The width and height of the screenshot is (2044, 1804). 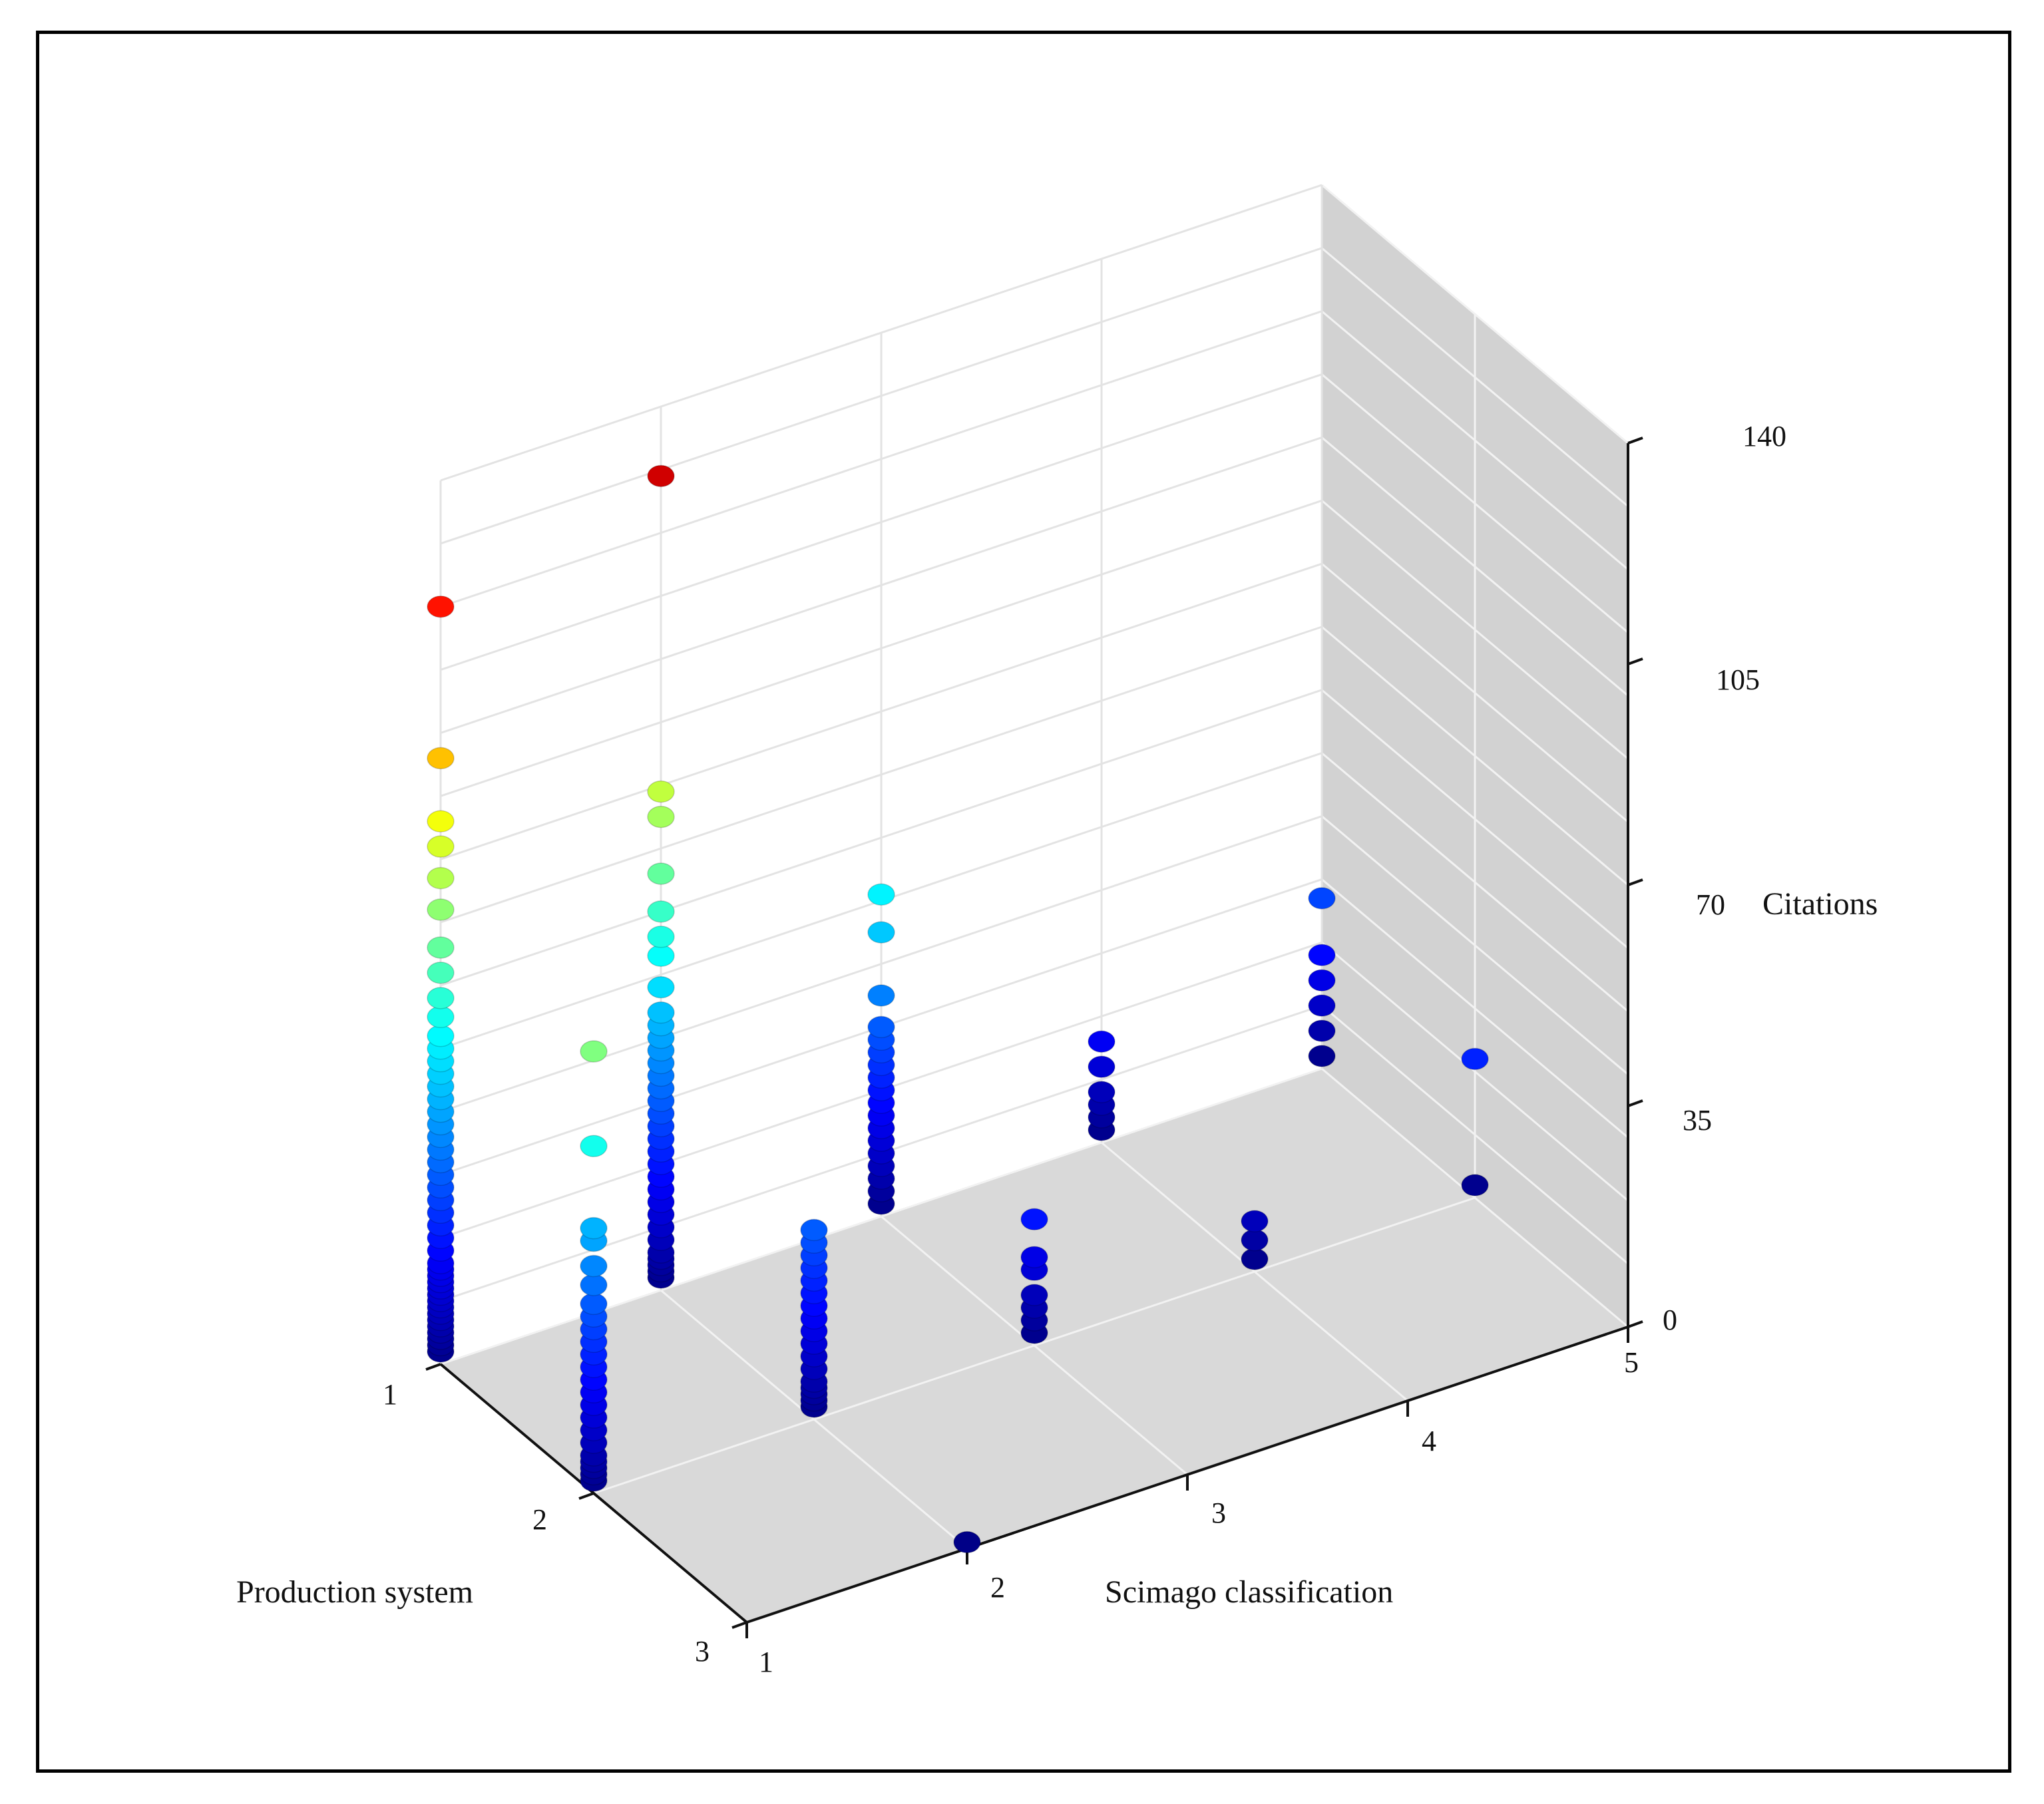 What do you see at coordinates (1034, 1345) in the screenshot?
I see `floor-grid-line` at bounding box center [1034, 1345].